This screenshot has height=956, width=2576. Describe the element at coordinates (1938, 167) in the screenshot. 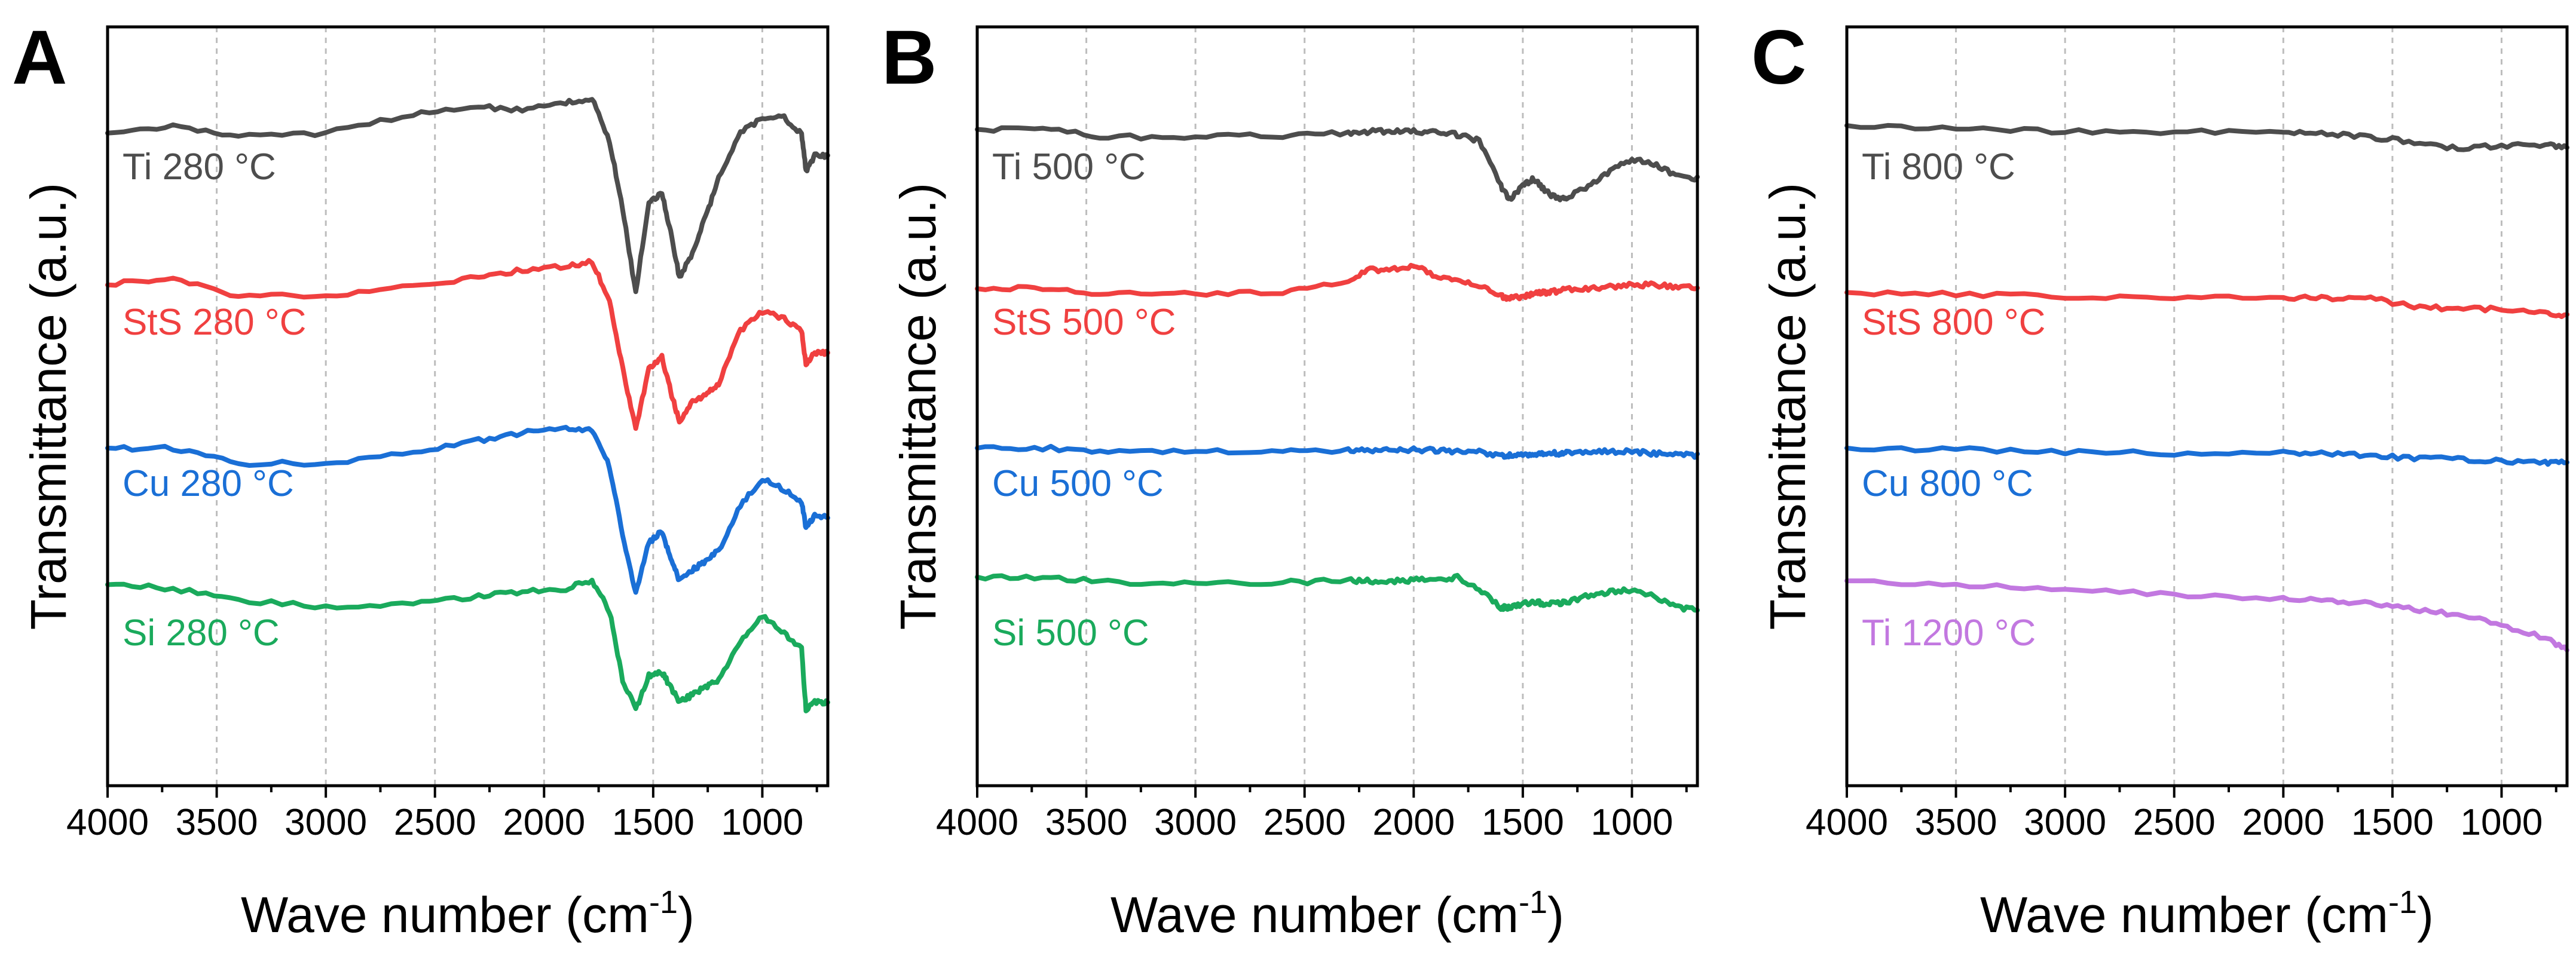

I see `series-label: Ti 800 °C` at that location.